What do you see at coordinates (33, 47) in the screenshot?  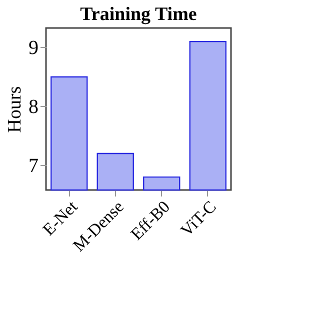 I see `y-tick-label: 9` at bounding box center [33, 47].